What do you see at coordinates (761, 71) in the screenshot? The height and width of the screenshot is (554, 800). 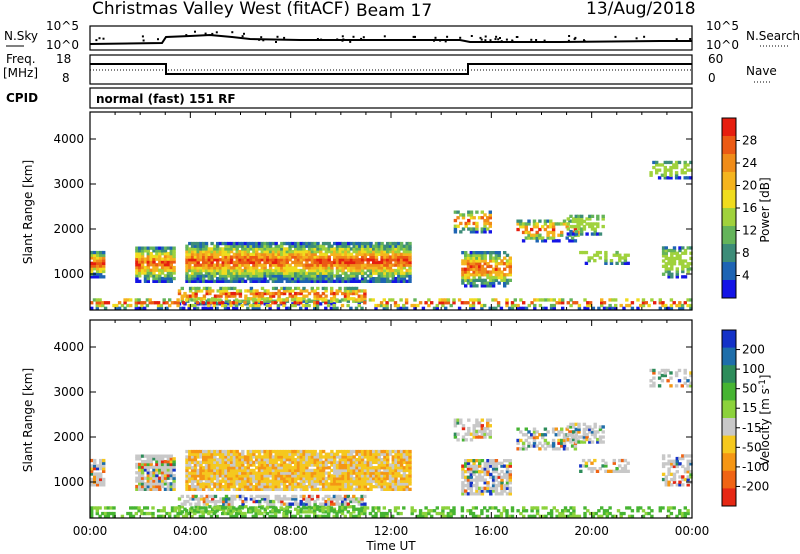 I see `nave-label: Nave` at bounding box center [761, 71].